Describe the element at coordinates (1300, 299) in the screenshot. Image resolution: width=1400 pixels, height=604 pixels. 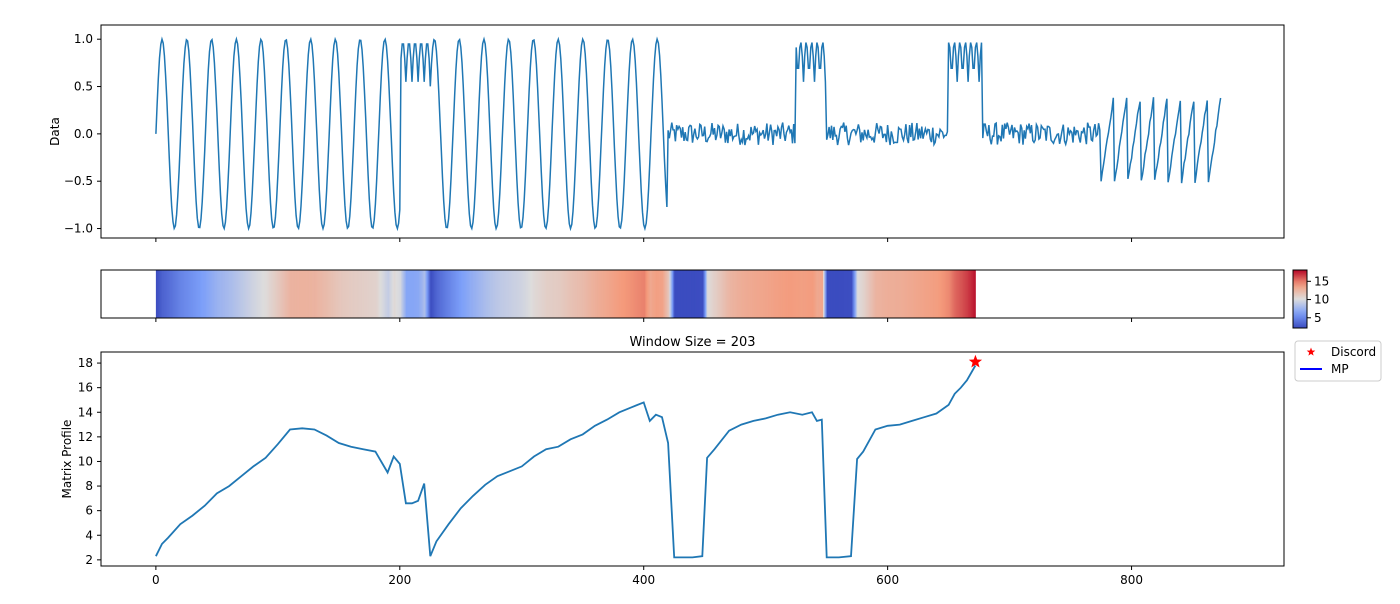
I see `colorbar` at that location.